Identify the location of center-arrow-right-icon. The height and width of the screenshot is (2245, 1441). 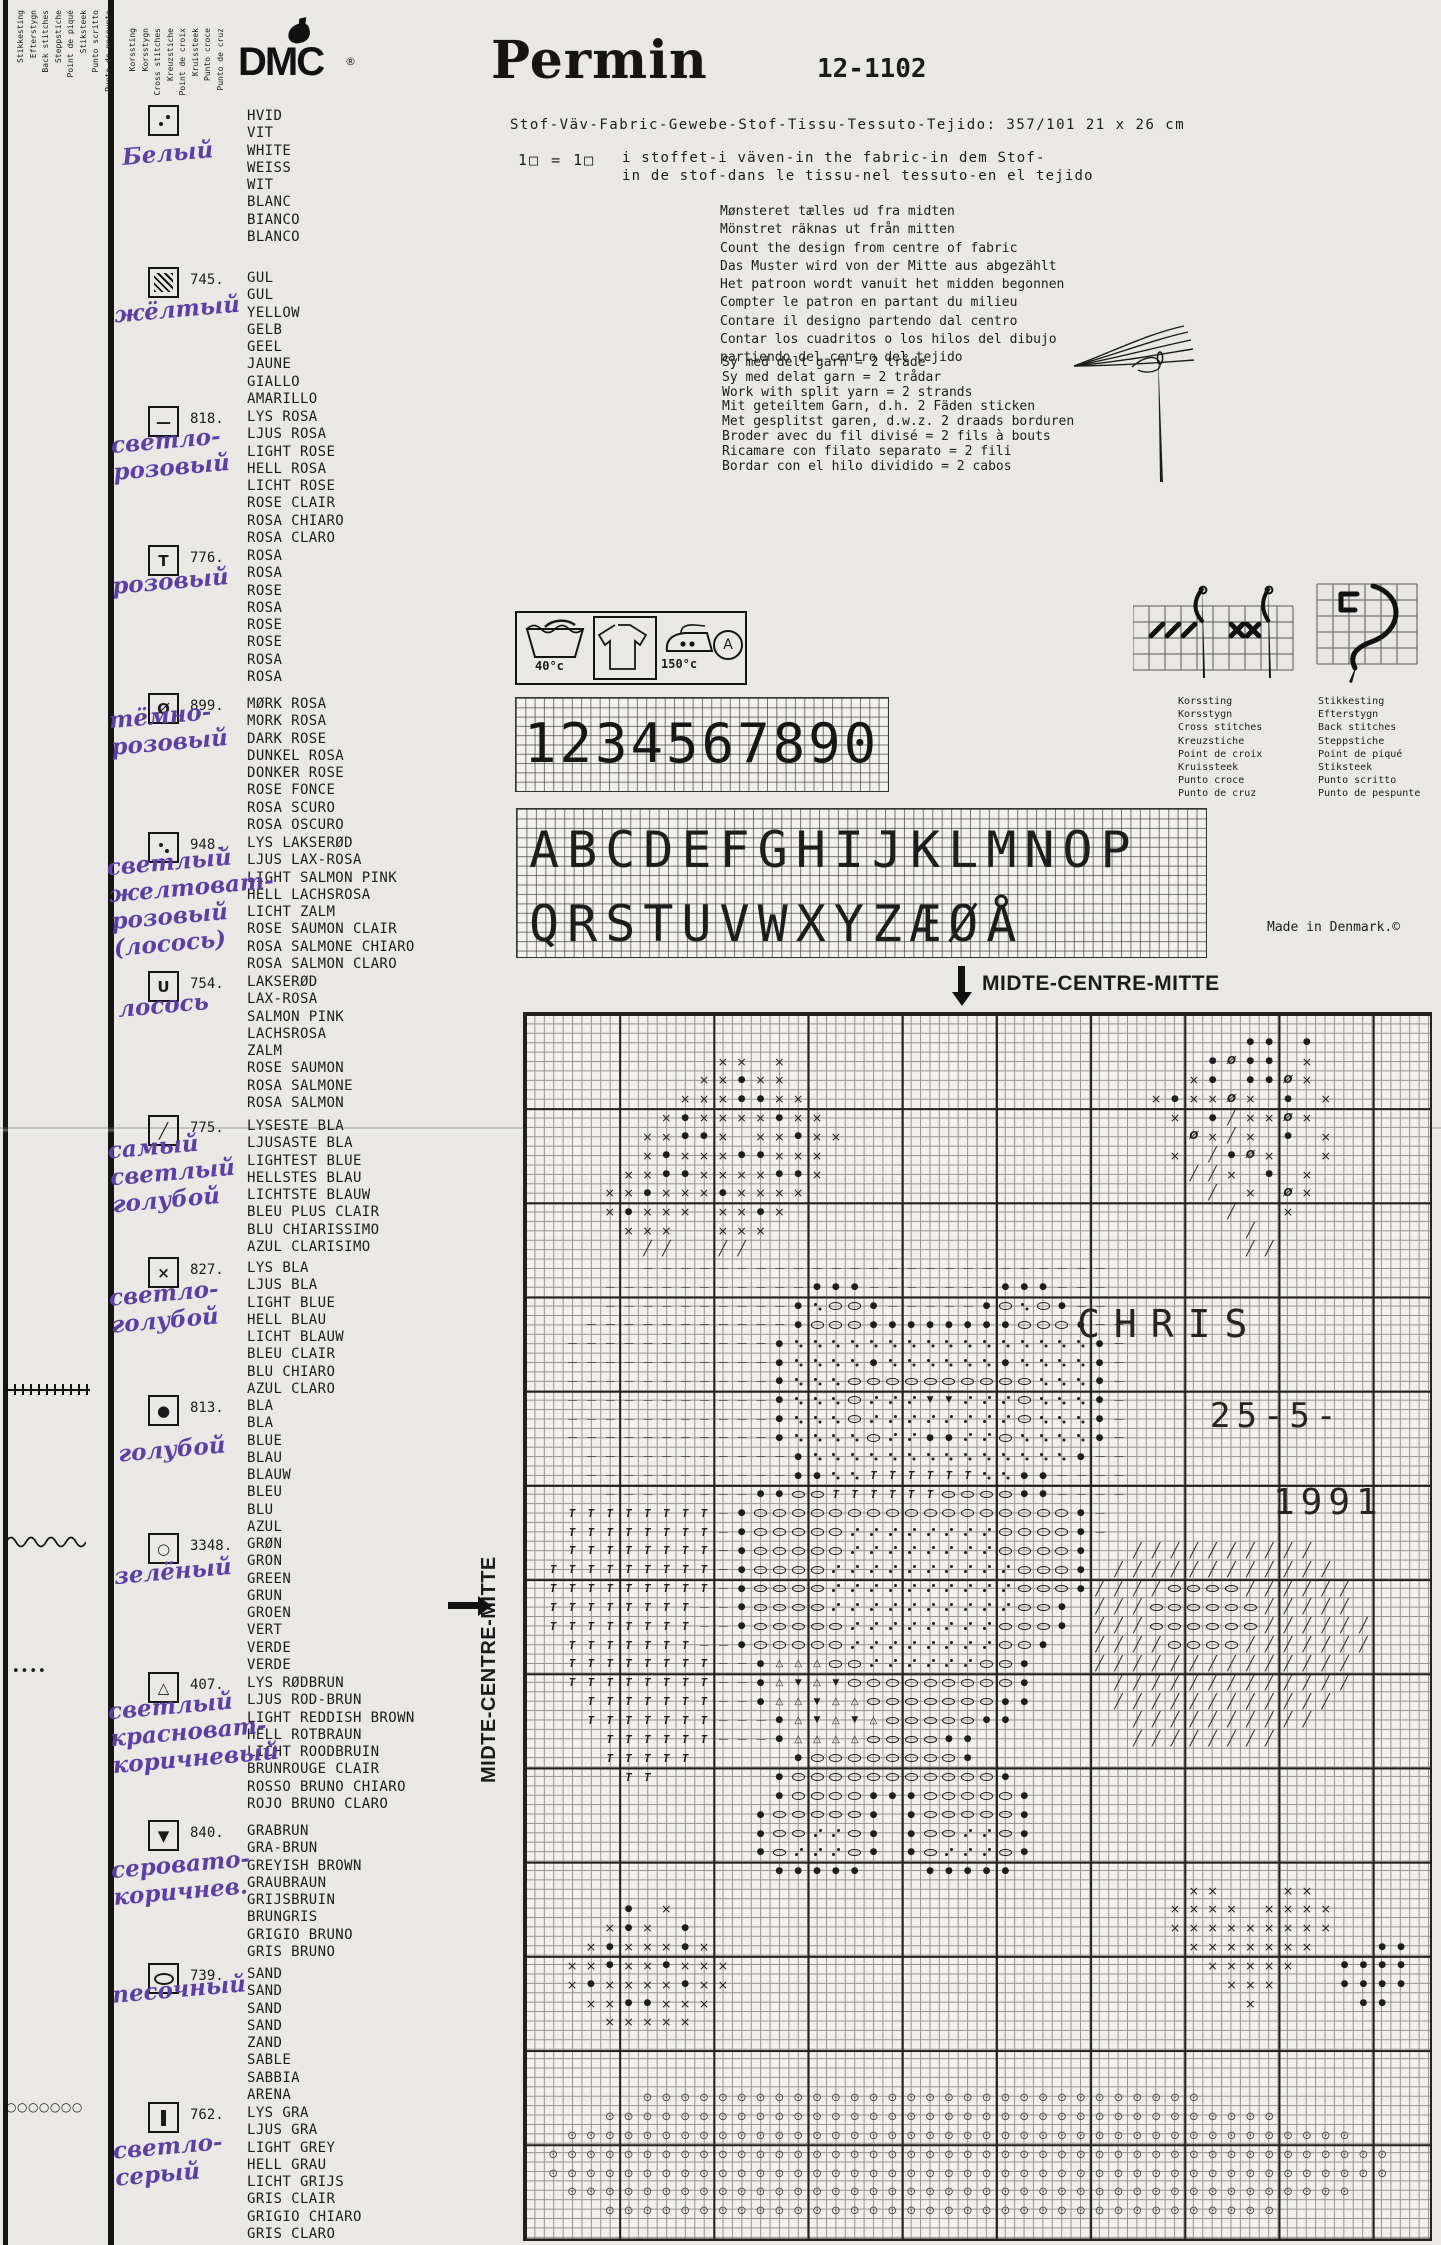
(471, 1606).